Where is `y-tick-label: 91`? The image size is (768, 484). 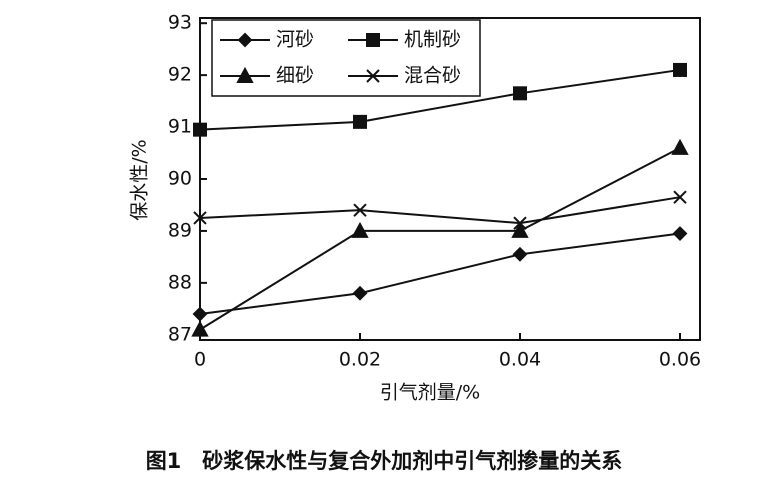
y-tick-label: 91 is located at coordinates (180, 127).